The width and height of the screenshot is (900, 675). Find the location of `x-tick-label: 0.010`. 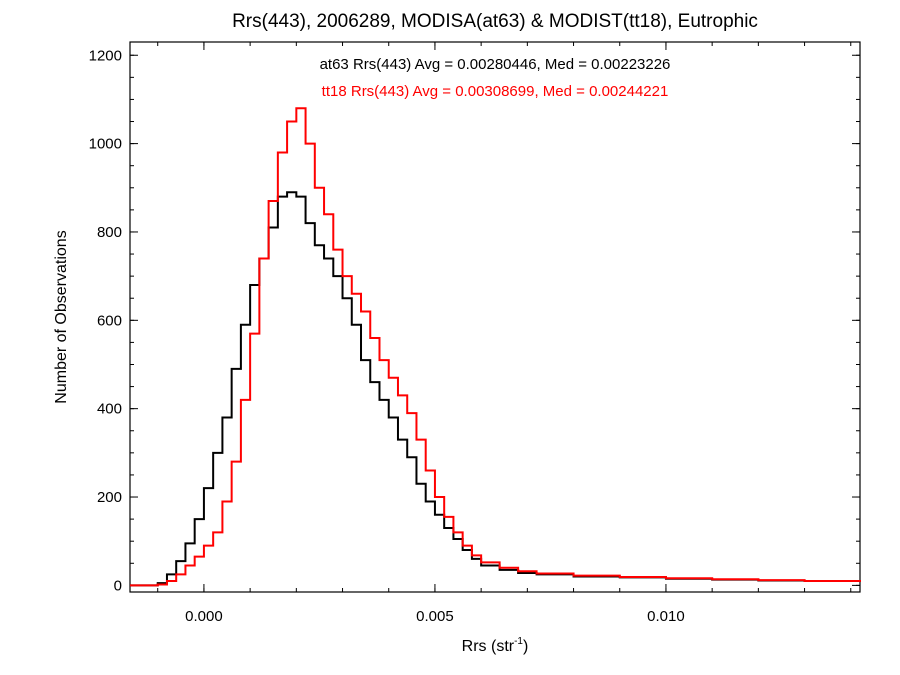

x-tick-label: 0.010 is located at coordinates (666, 616).